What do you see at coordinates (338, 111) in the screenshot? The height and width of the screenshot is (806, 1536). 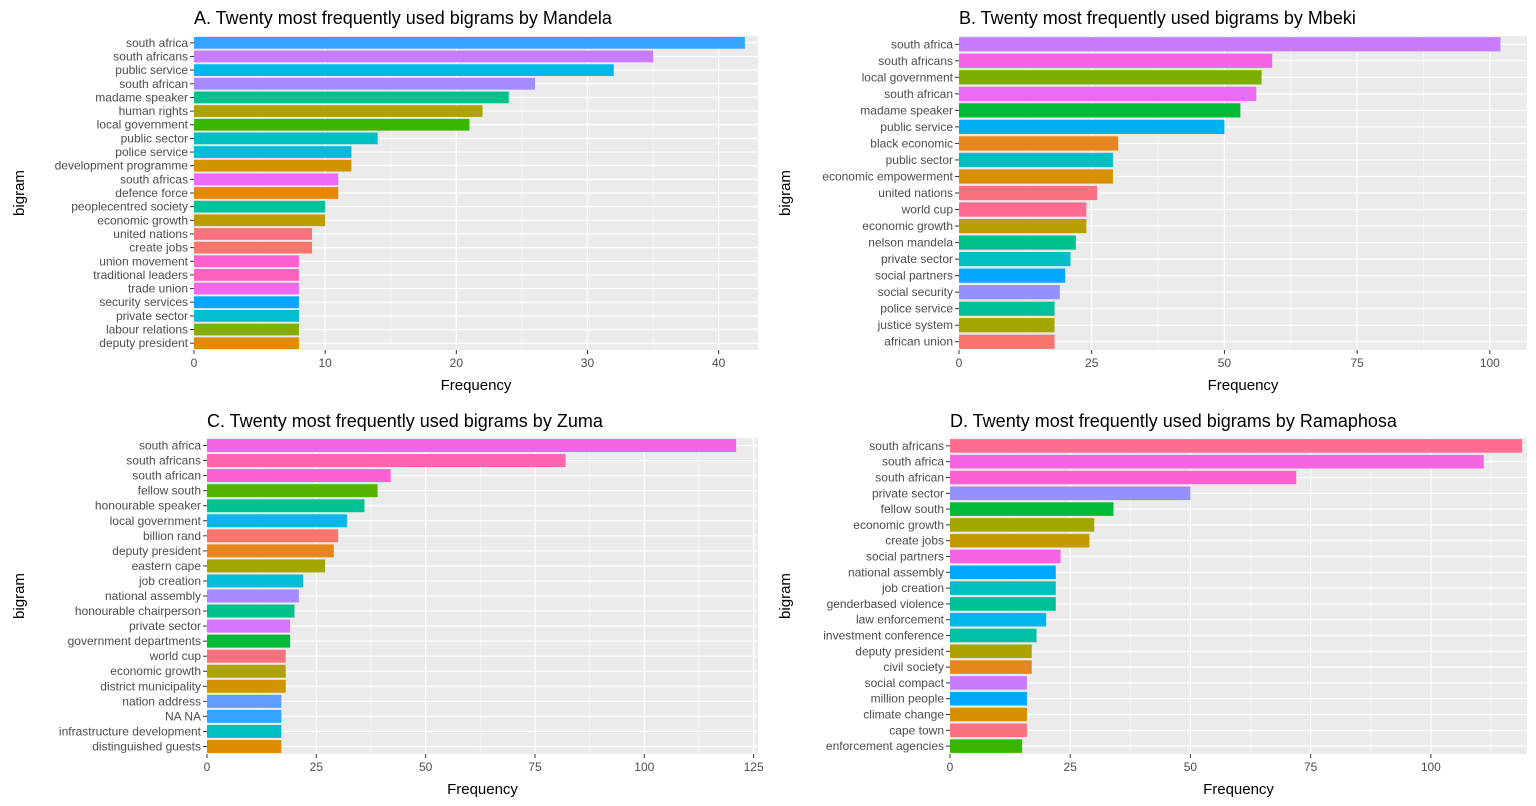 I see `bar-human-rights` at bounding box center [338, 111].